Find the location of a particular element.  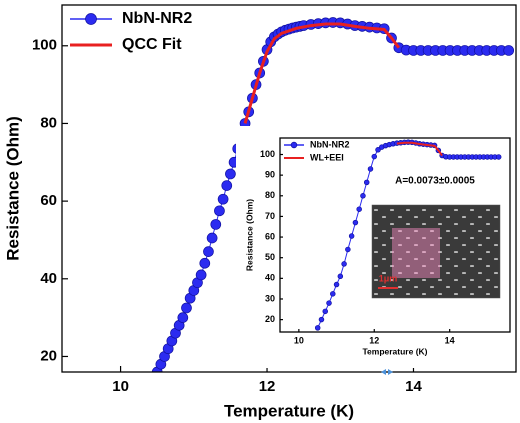

sem-image-pattern is located at coordinates (436, 251).